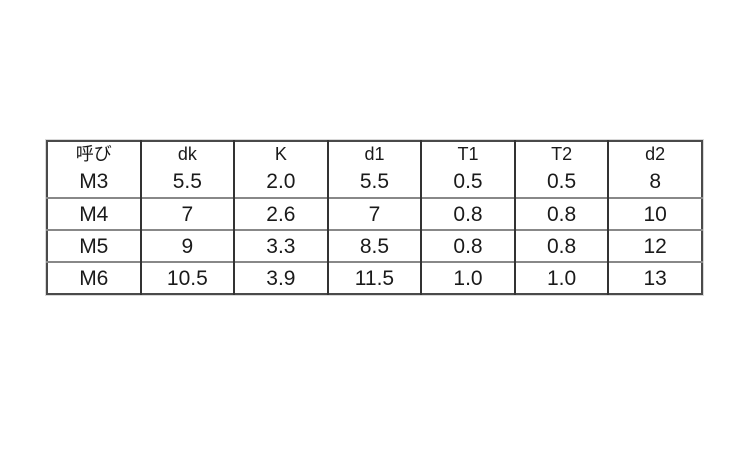 This screenshot has width=750, height=450. What do you see at coordinates (654, 182) in the screenshot?
I see `table-cell: 8` at bounding box center [654, 182].